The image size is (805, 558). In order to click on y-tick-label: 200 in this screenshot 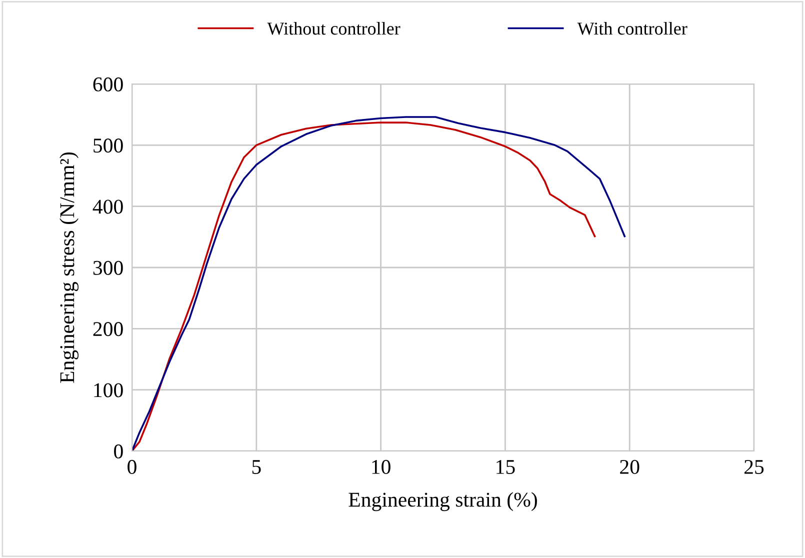, I will do `click(108, 329)`.